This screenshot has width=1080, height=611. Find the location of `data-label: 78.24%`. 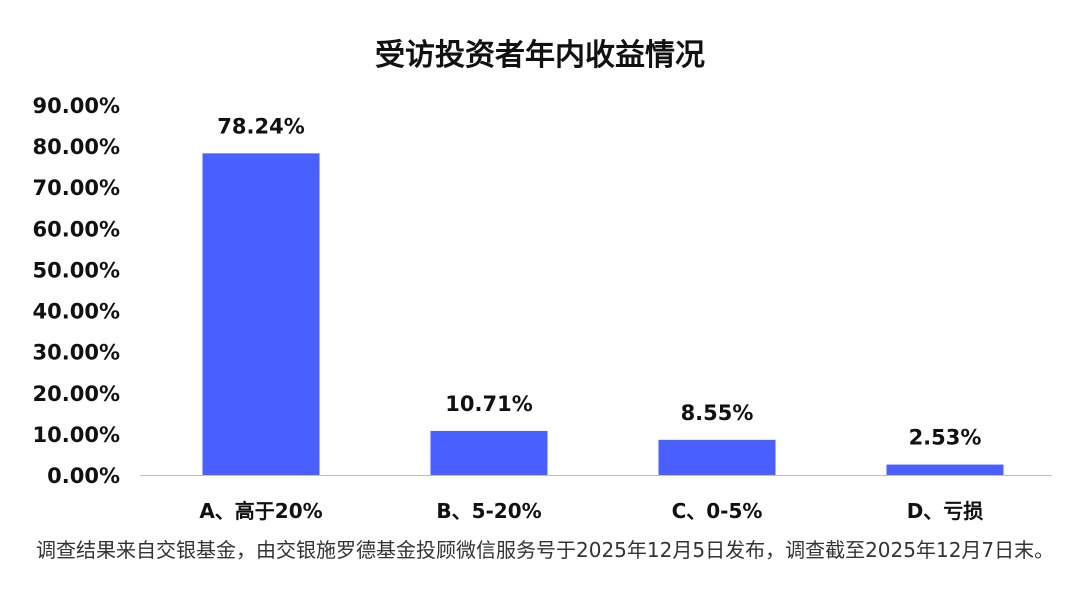

data-label: 78.24% is located at coordinates (260, 126).